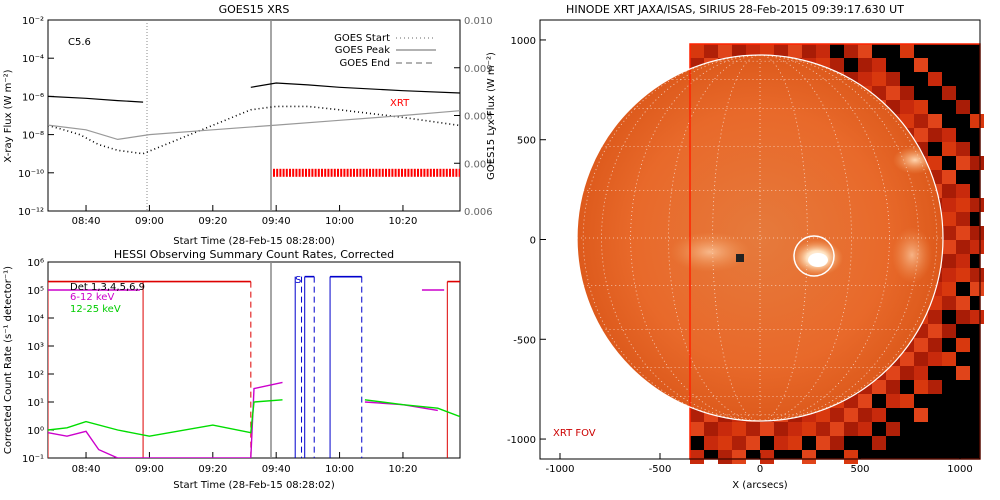 The image size is (1000, 500). Describe the element at coordinates (149, 469) in the screenshot. I see `hessi-x-tick-label: 09:00` at that location.